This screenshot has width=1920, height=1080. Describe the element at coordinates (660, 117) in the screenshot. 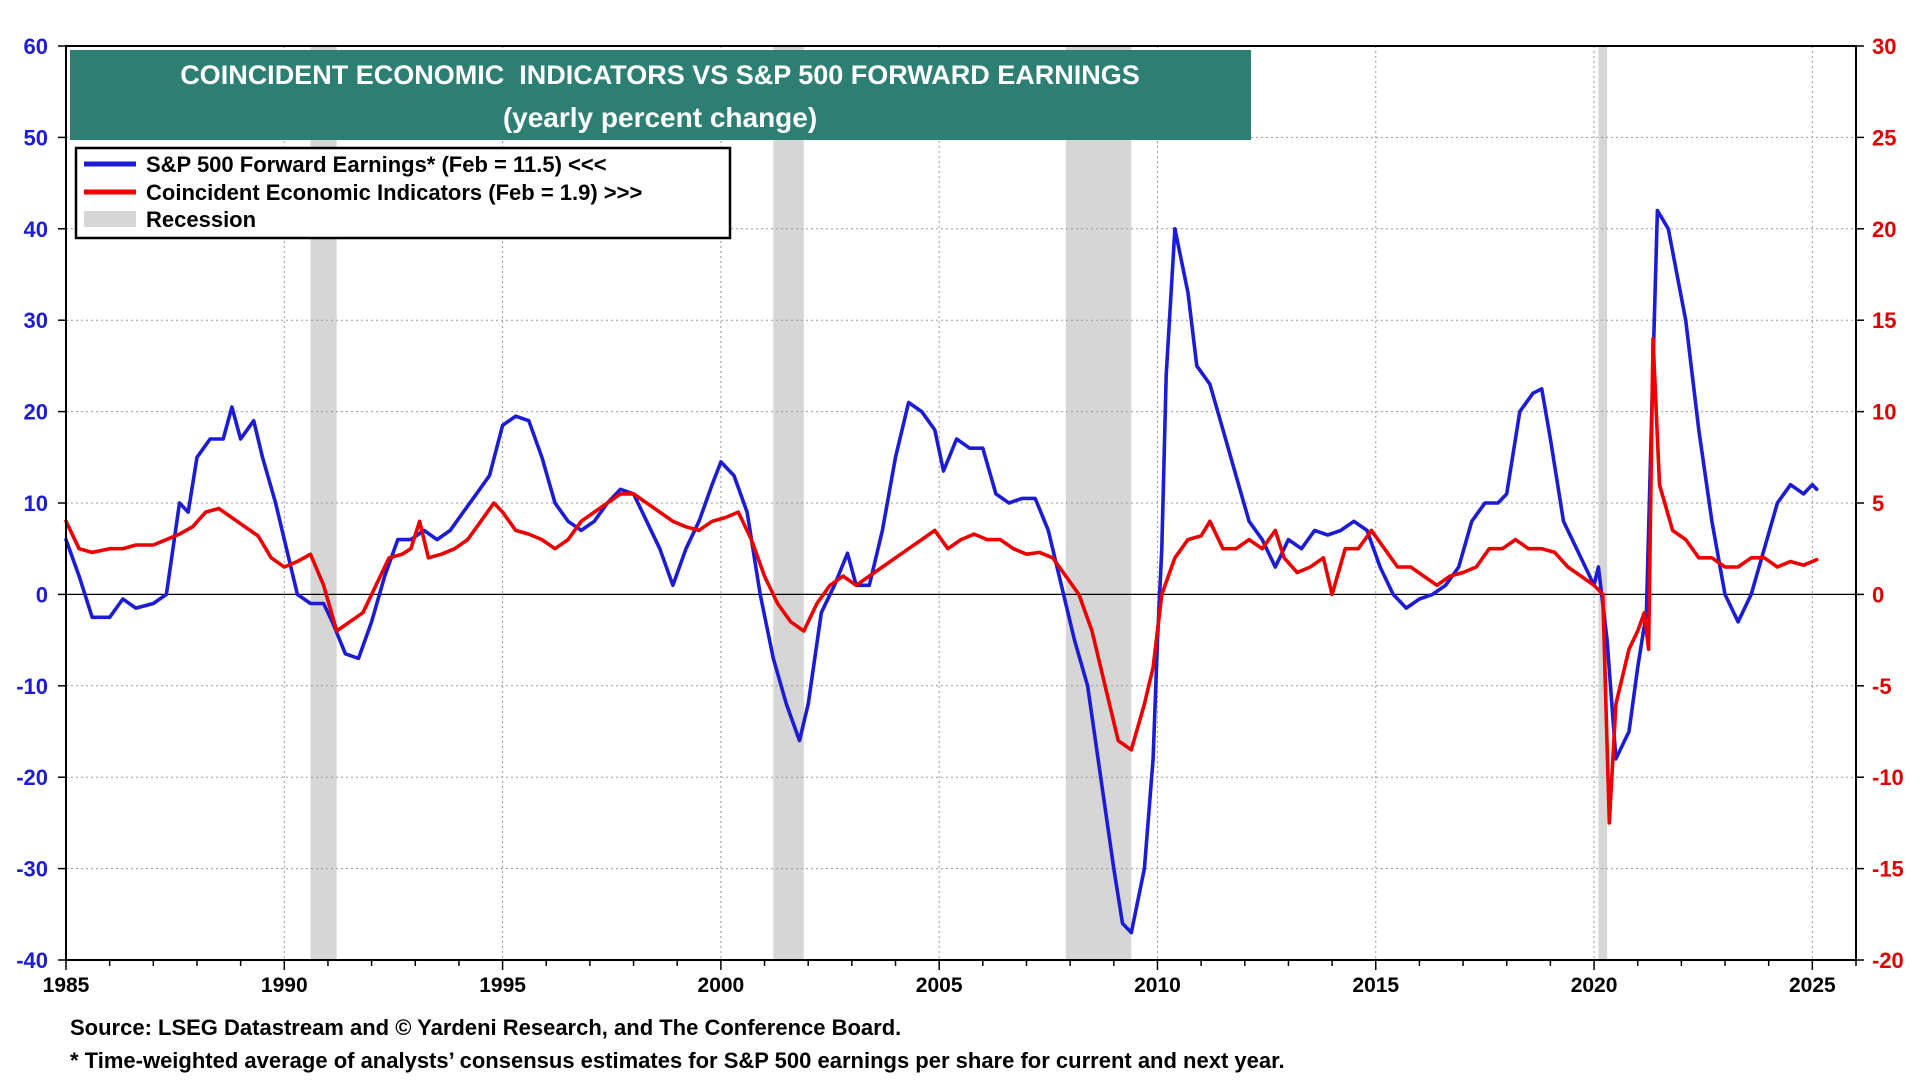

I see `chart-subtitle: (yearly percent change)` at that location.